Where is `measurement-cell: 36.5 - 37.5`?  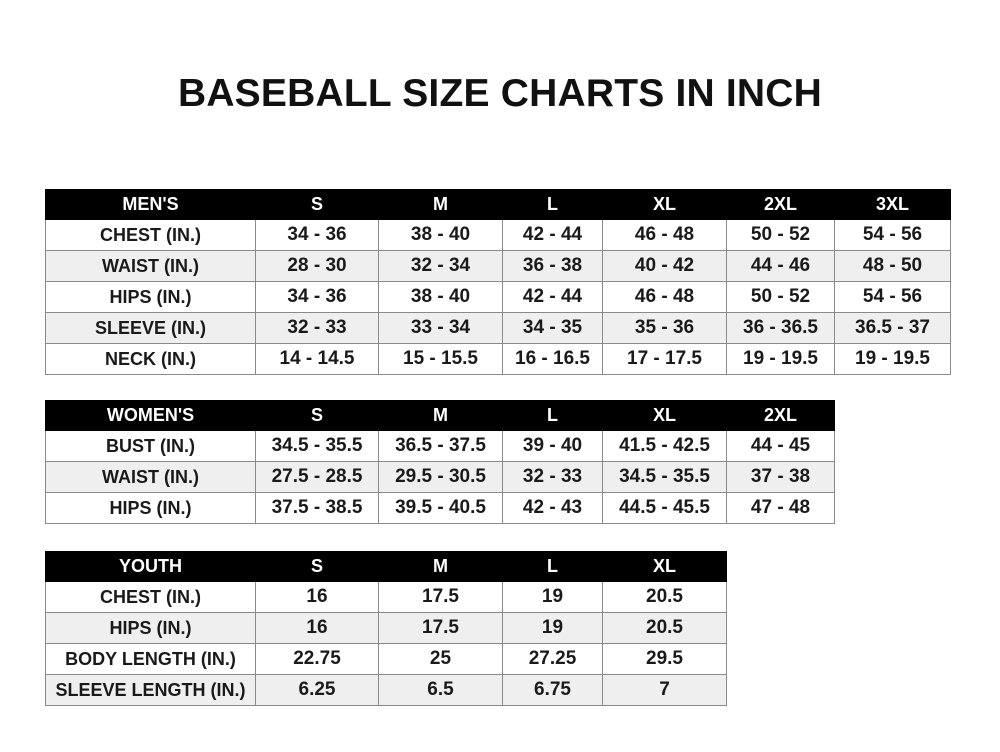
measurement-cell: 36.5 - 37.5 is located at coordinates (440, 446).